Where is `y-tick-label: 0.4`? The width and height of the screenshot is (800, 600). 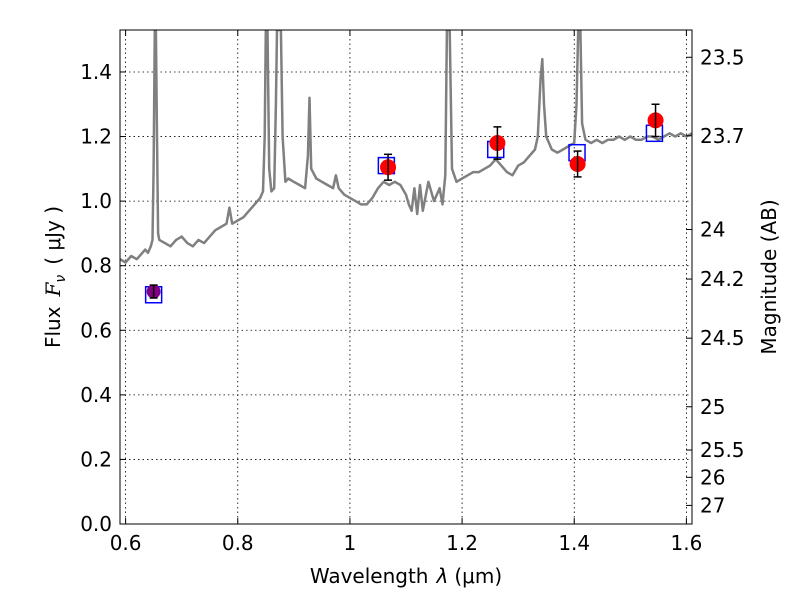 y-tick-label: 0.4 is located at coordinates (96, 395).